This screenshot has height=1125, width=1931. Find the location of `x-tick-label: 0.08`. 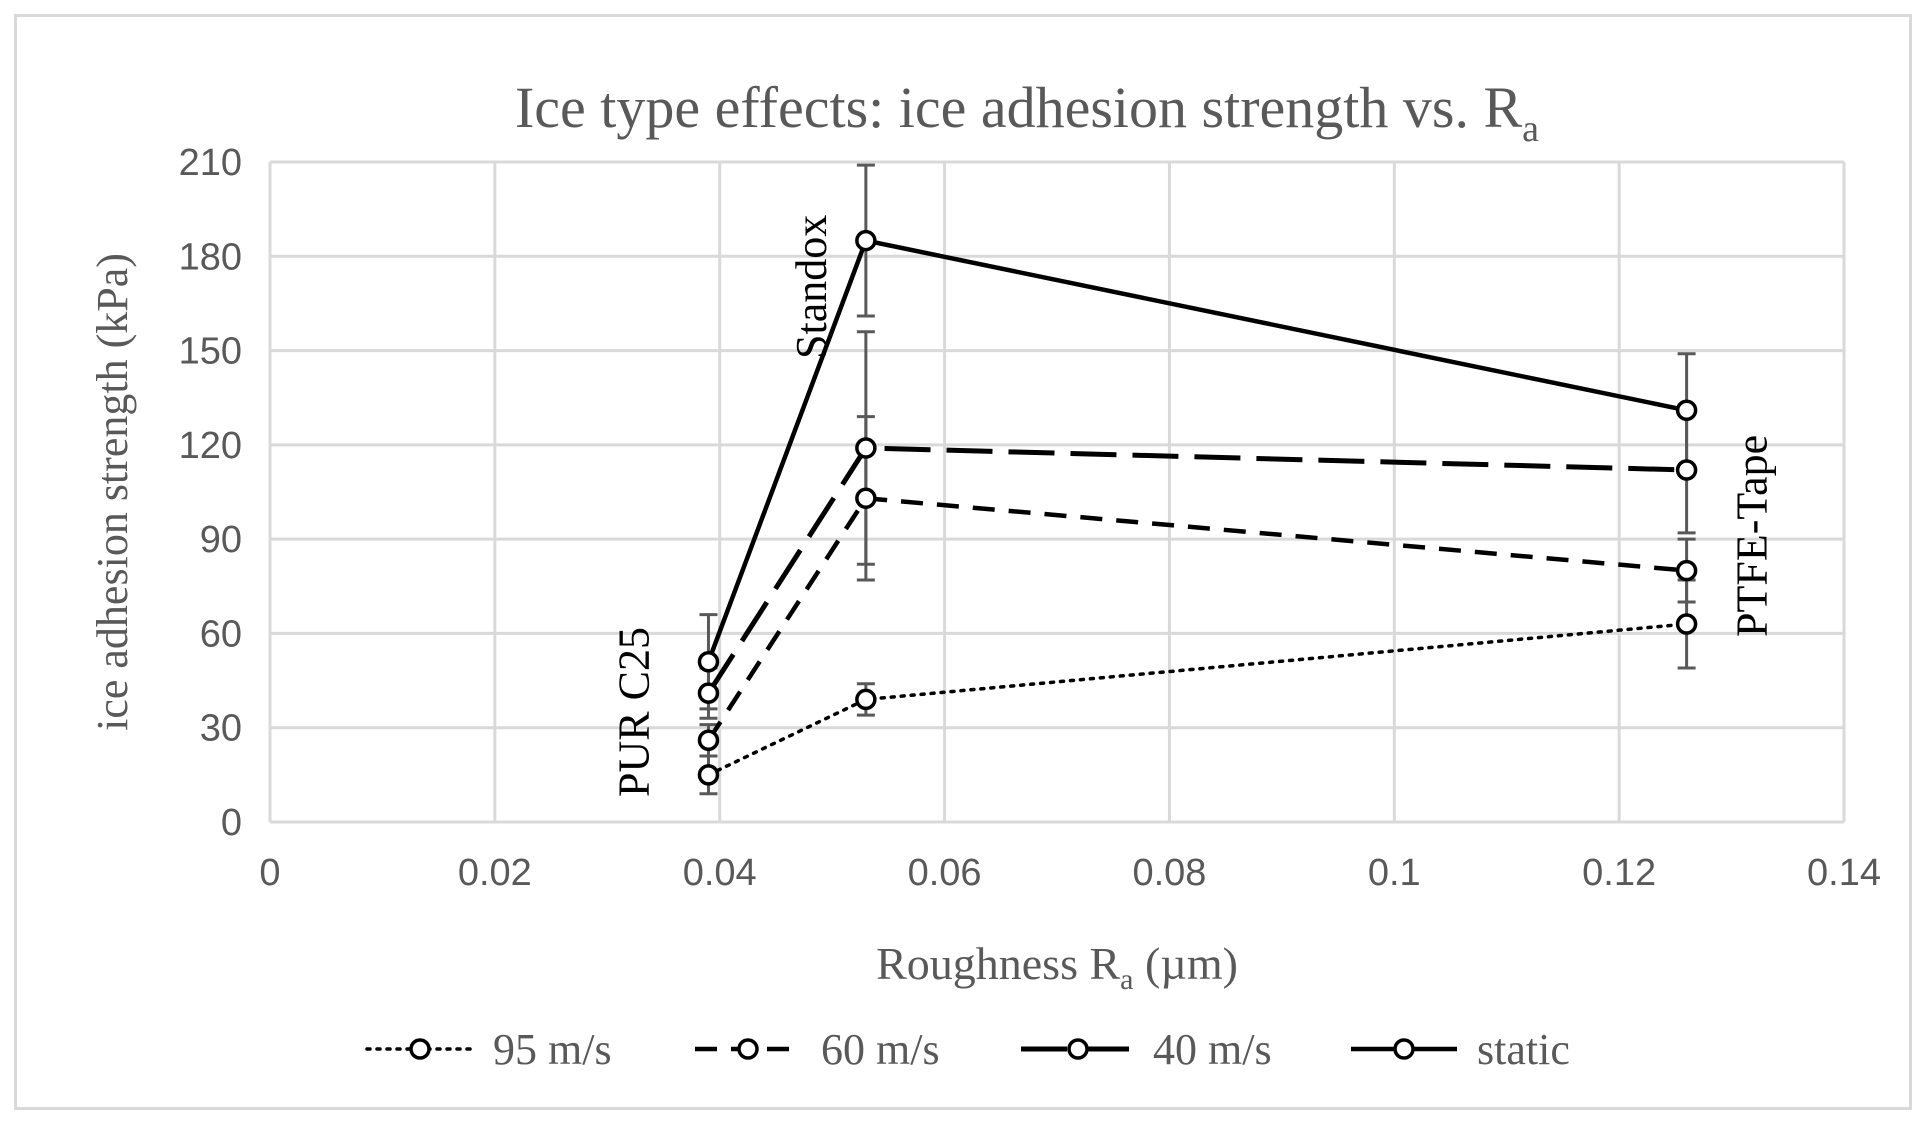

x-tick-label: 0.08 is located at coordinates (1169, 873).